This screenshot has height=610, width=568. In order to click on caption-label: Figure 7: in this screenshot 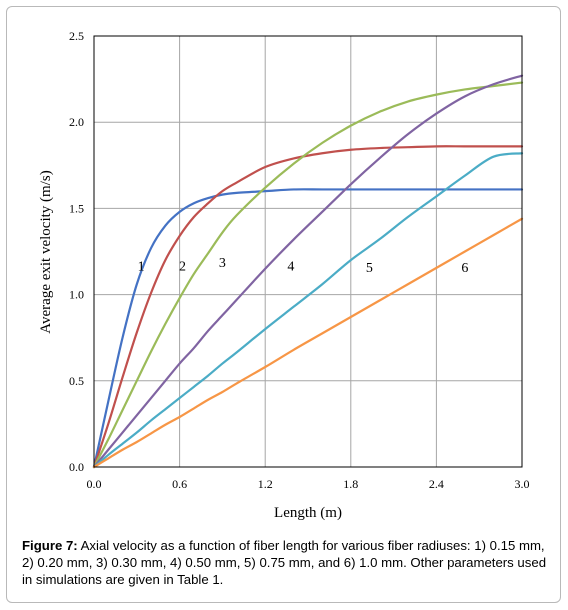, I will do `click(50, 545)`.